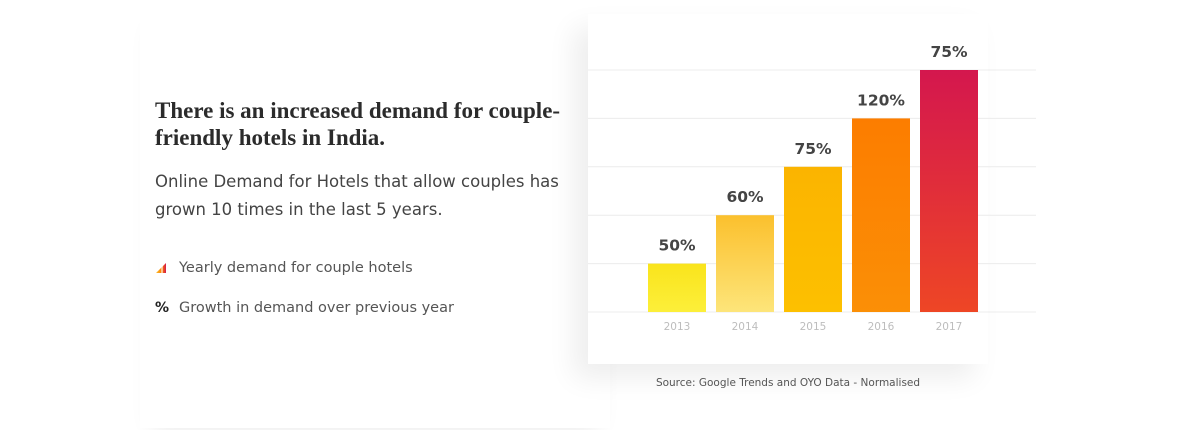 The width and height of the screenshot is (1191, 430). What do you see at coordinates (316, 308) in the screenshot?
I see `legend-growth-label: Growth in demand over previous year` at bounding box center [316, 308].